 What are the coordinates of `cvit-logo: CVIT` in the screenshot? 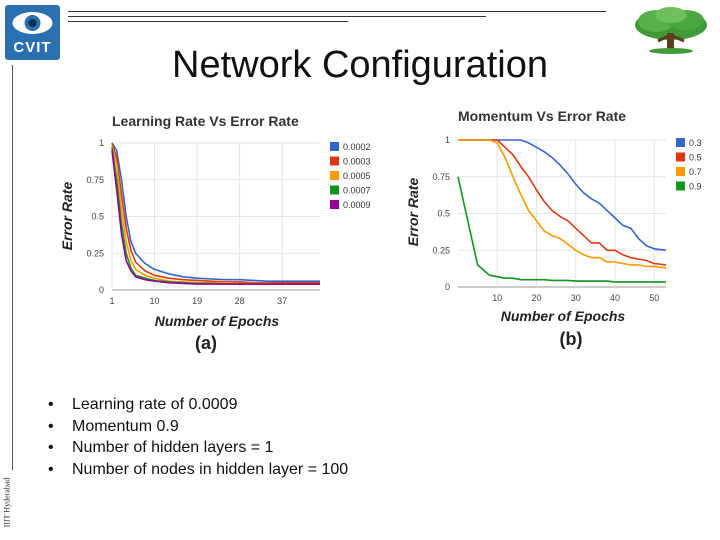 It's located at (32, 32).